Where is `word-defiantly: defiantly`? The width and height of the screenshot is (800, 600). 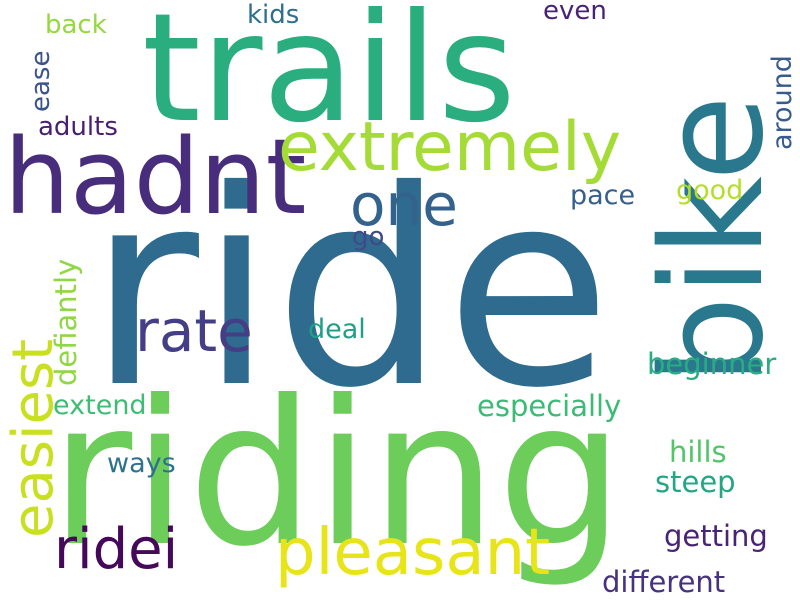
word-defiantly: defiantly is located at coordinates (66, 322).